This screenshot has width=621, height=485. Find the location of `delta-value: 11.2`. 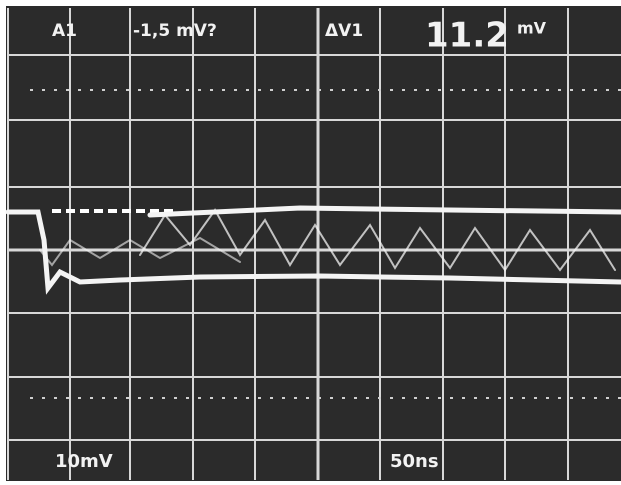

delta-value: 11.2 is located at coordinates (467, 36).